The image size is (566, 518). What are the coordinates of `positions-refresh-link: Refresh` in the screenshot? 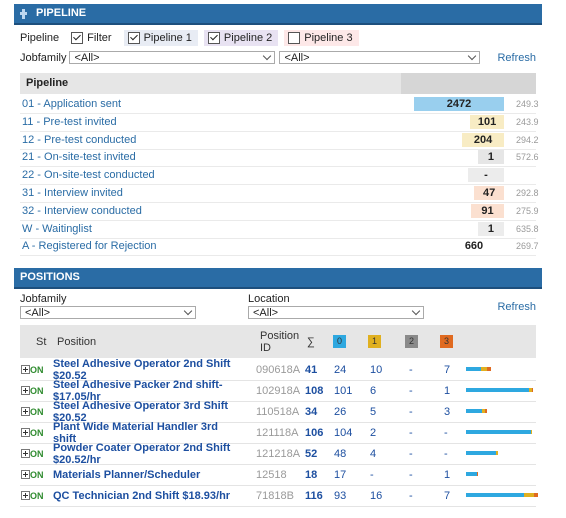 It's located at (516, 307).